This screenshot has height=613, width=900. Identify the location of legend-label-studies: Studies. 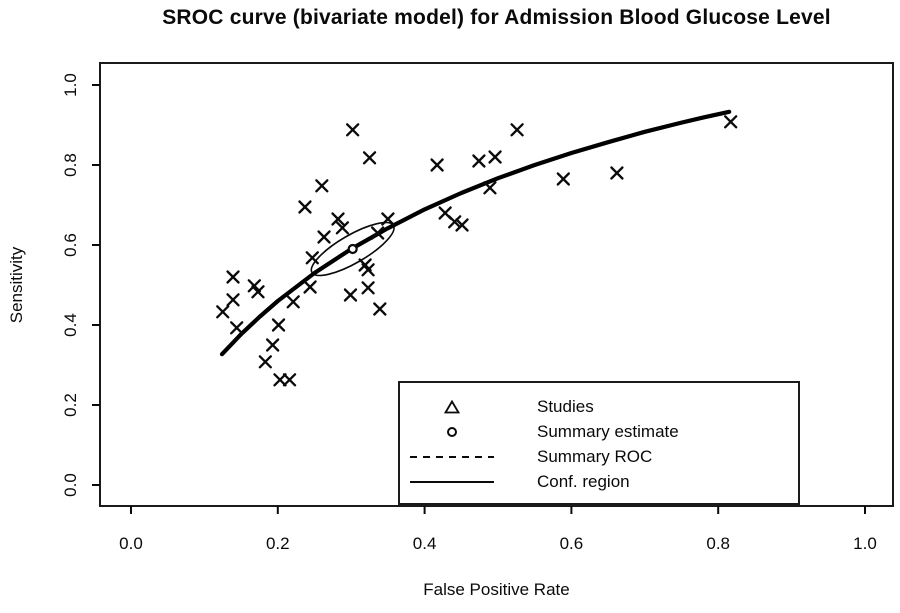
(565, 406).